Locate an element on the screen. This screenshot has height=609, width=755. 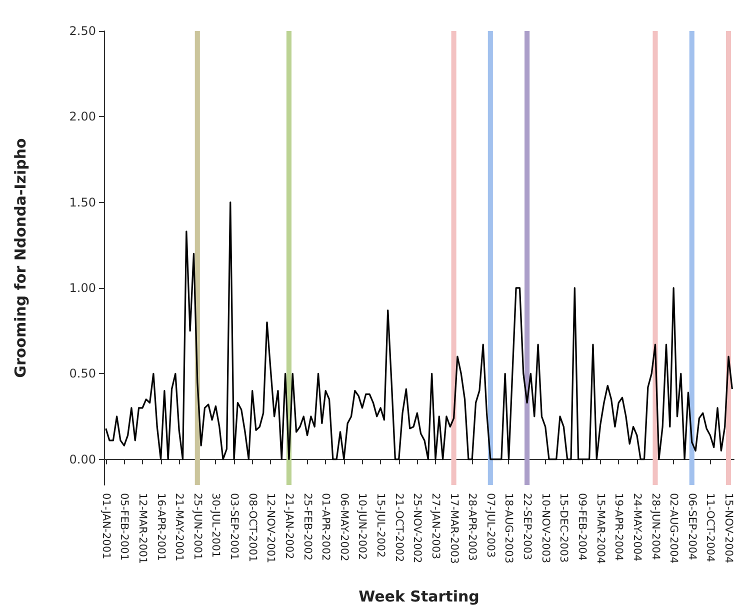
x-tick-label: 08-OCT-2001 is located at coordinates (252, 527).